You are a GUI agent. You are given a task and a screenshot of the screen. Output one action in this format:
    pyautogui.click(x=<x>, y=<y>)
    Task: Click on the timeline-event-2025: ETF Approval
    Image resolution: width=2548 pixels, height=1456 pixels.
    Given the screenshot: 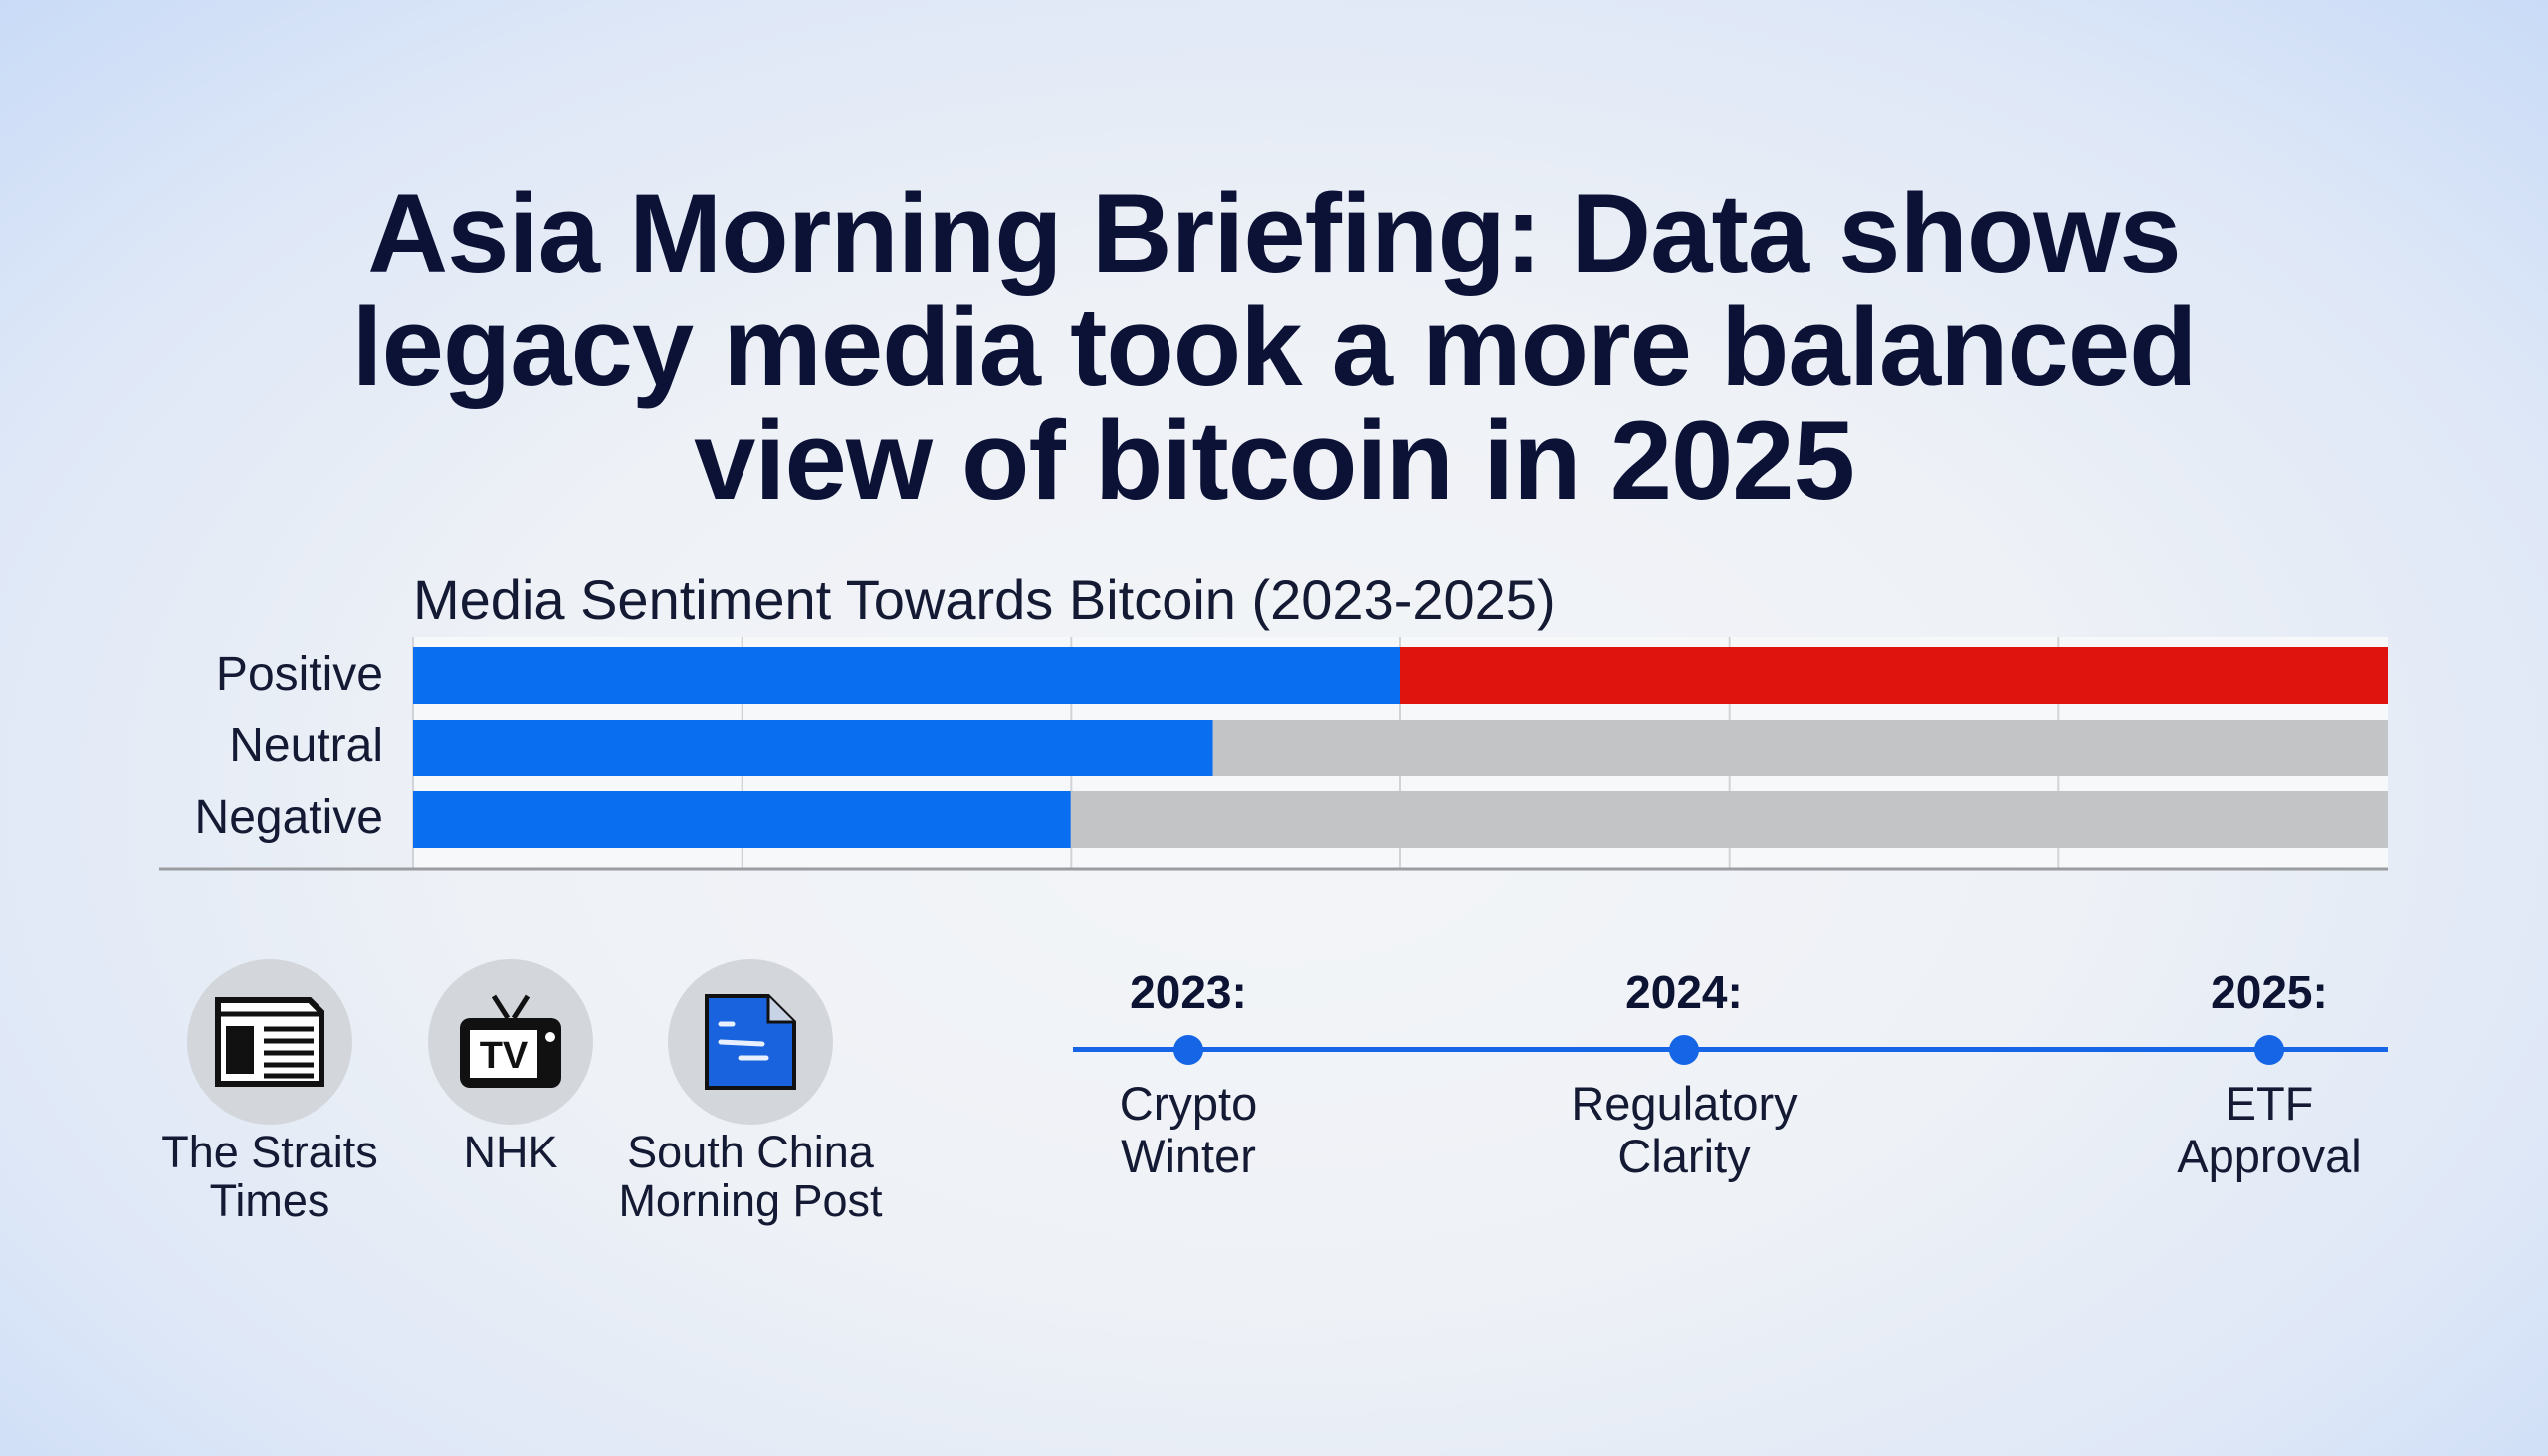 What is the action you would take?
    pyautogui.click(x=2269, y=1129)
    